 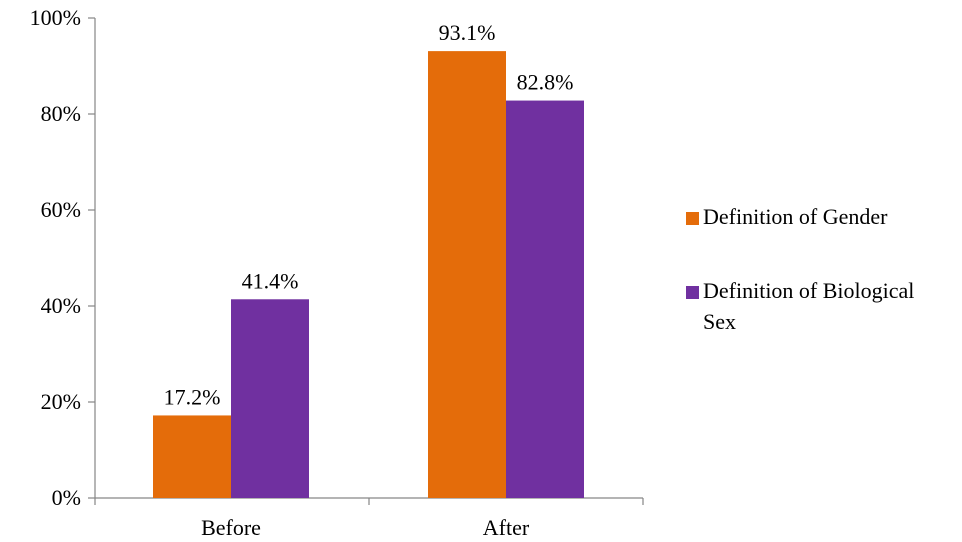 I want to click on y-tick-label: 40%, so click(x=61, y=305).